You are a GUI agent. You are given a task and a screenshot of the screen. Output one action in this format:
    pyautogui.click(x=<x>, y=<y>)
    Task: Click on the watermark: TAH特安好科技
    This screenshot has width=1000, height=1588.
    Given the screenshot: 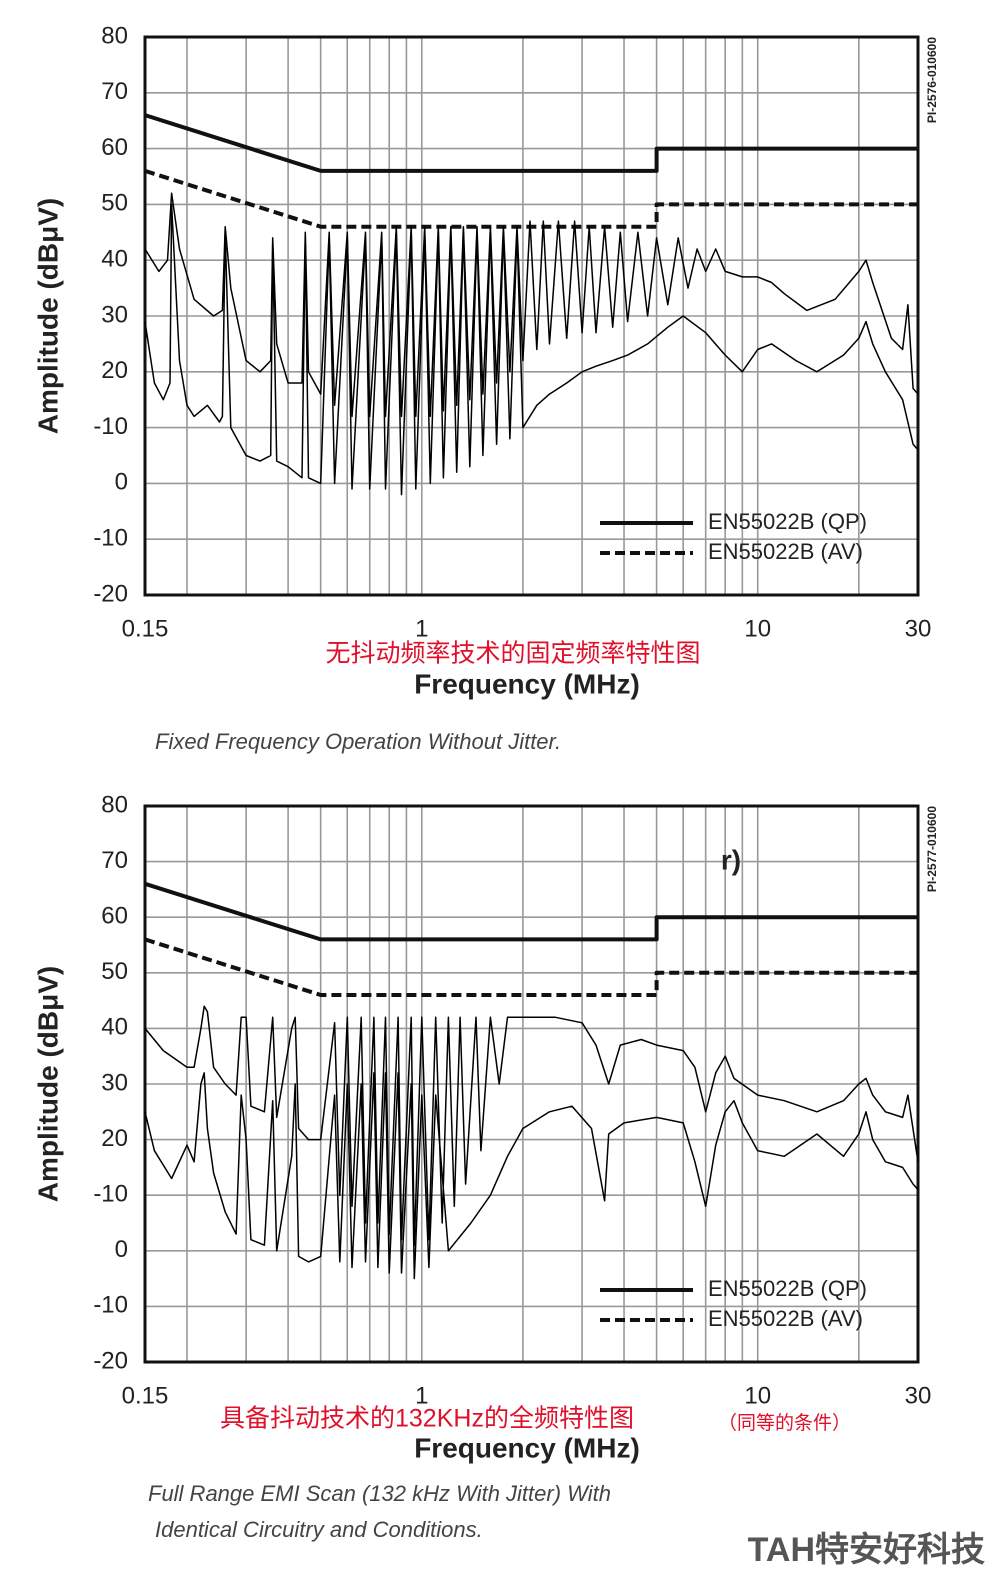 What is the action you would take?
    pyautogui.click(x=866, y=1550)
    